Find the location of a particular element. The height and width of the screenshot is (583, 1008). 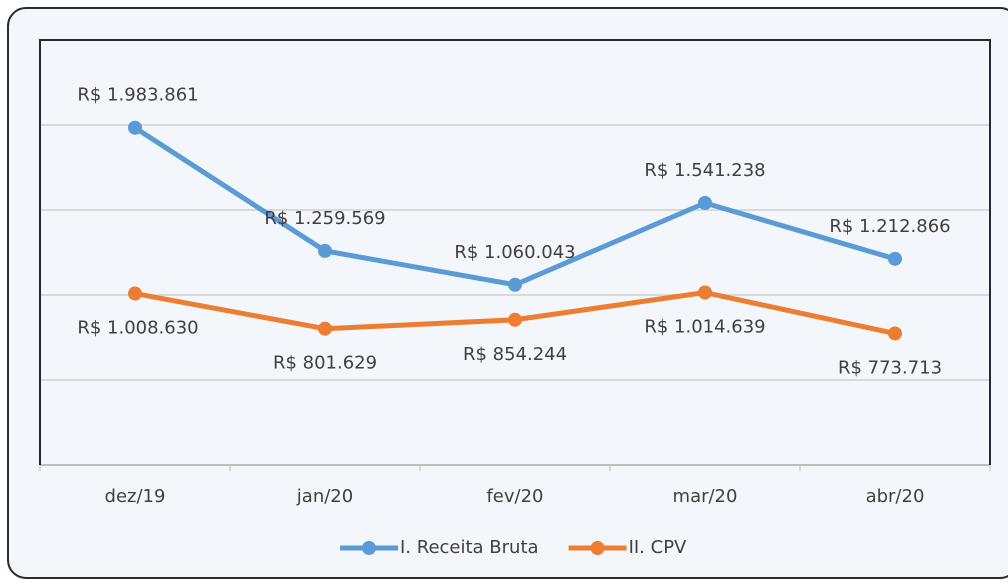

data-label: R$ 801.629 is located at coordinates (325, 363).